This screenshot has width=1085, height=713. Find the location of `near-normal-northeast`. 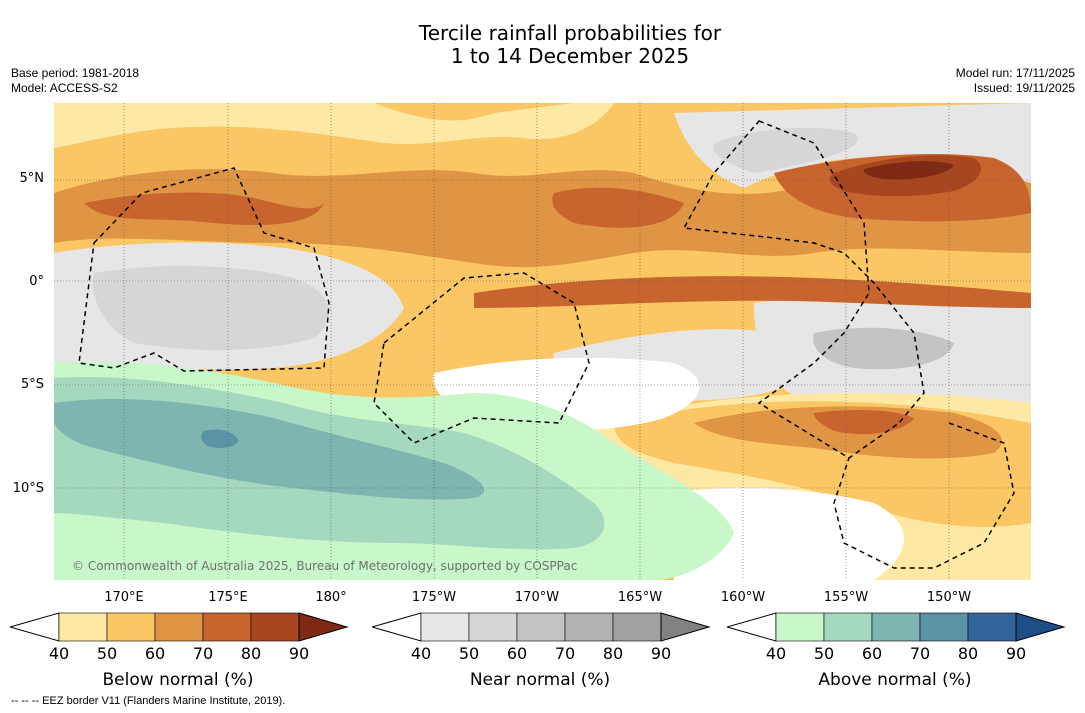

near-normal-northeast is located at coordinates (852, 158).